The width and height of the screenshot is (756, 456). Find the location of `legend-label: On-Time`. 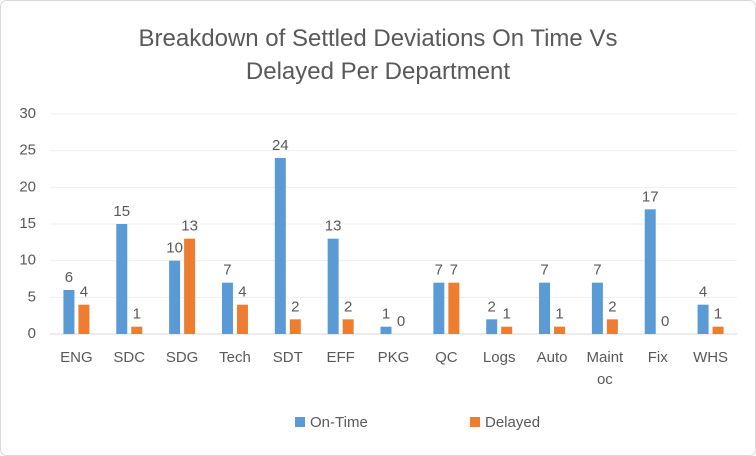

legend-label: On-Time is located at coordinates (339, 422).